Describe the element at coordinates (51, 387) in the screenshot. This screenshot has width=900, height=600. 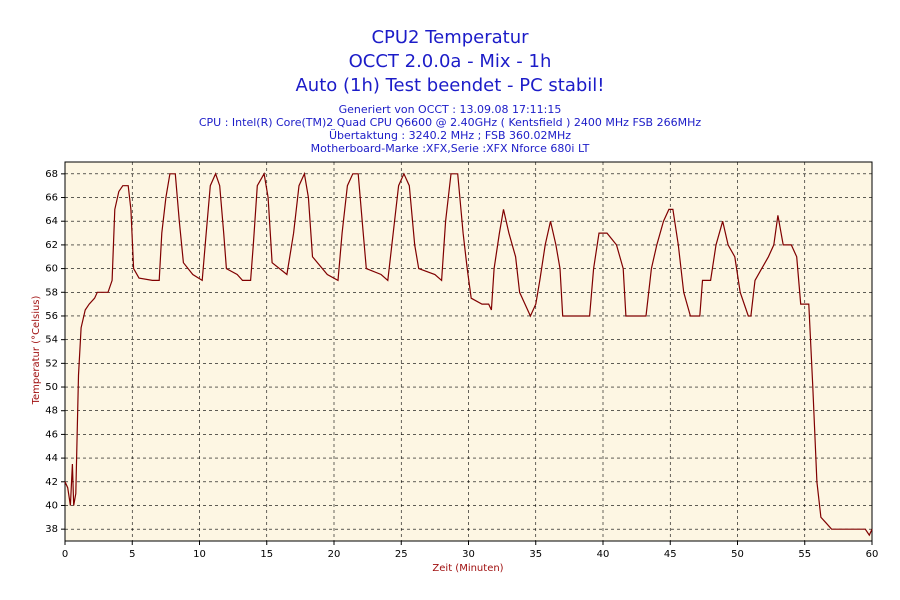
I see `y-tick-label: 50` at that location.